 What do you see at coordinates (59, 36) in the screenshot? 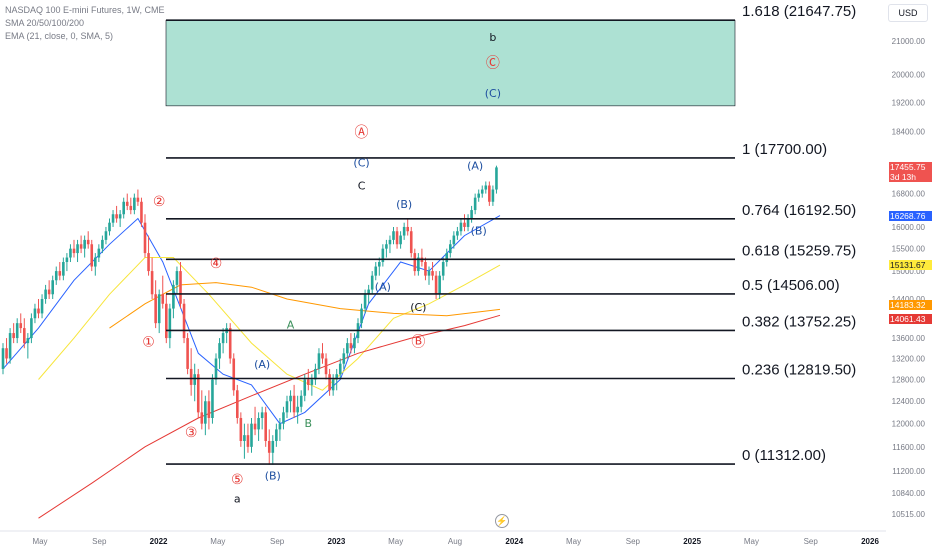
I see `ema-legend: EMA (21, close, 0, SMA, 5)` at bounding box center [59, 36].